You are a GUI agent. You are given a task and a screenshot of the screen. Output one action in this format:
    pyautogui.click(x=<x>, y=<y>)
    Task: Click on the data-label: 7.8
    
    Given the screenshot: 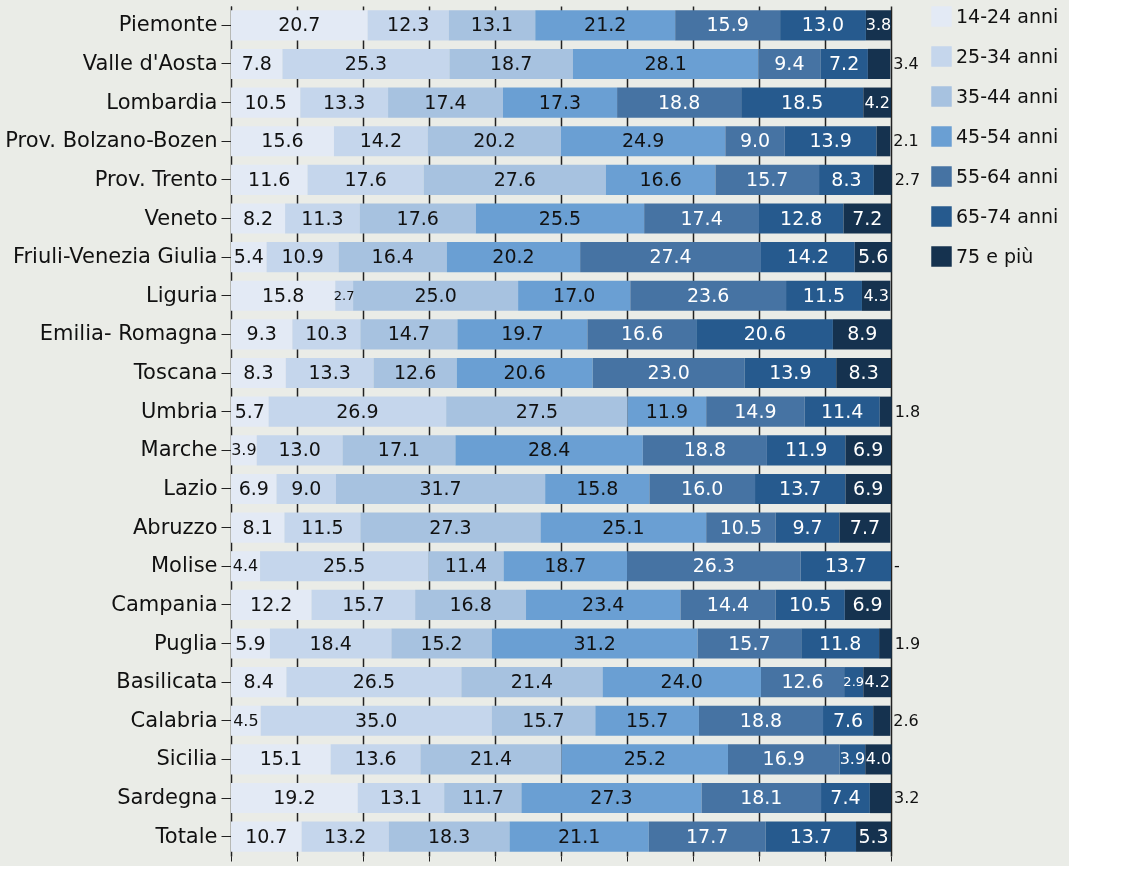 What is the action you would take?
    pyautogui.click(x=256, y=62)
    